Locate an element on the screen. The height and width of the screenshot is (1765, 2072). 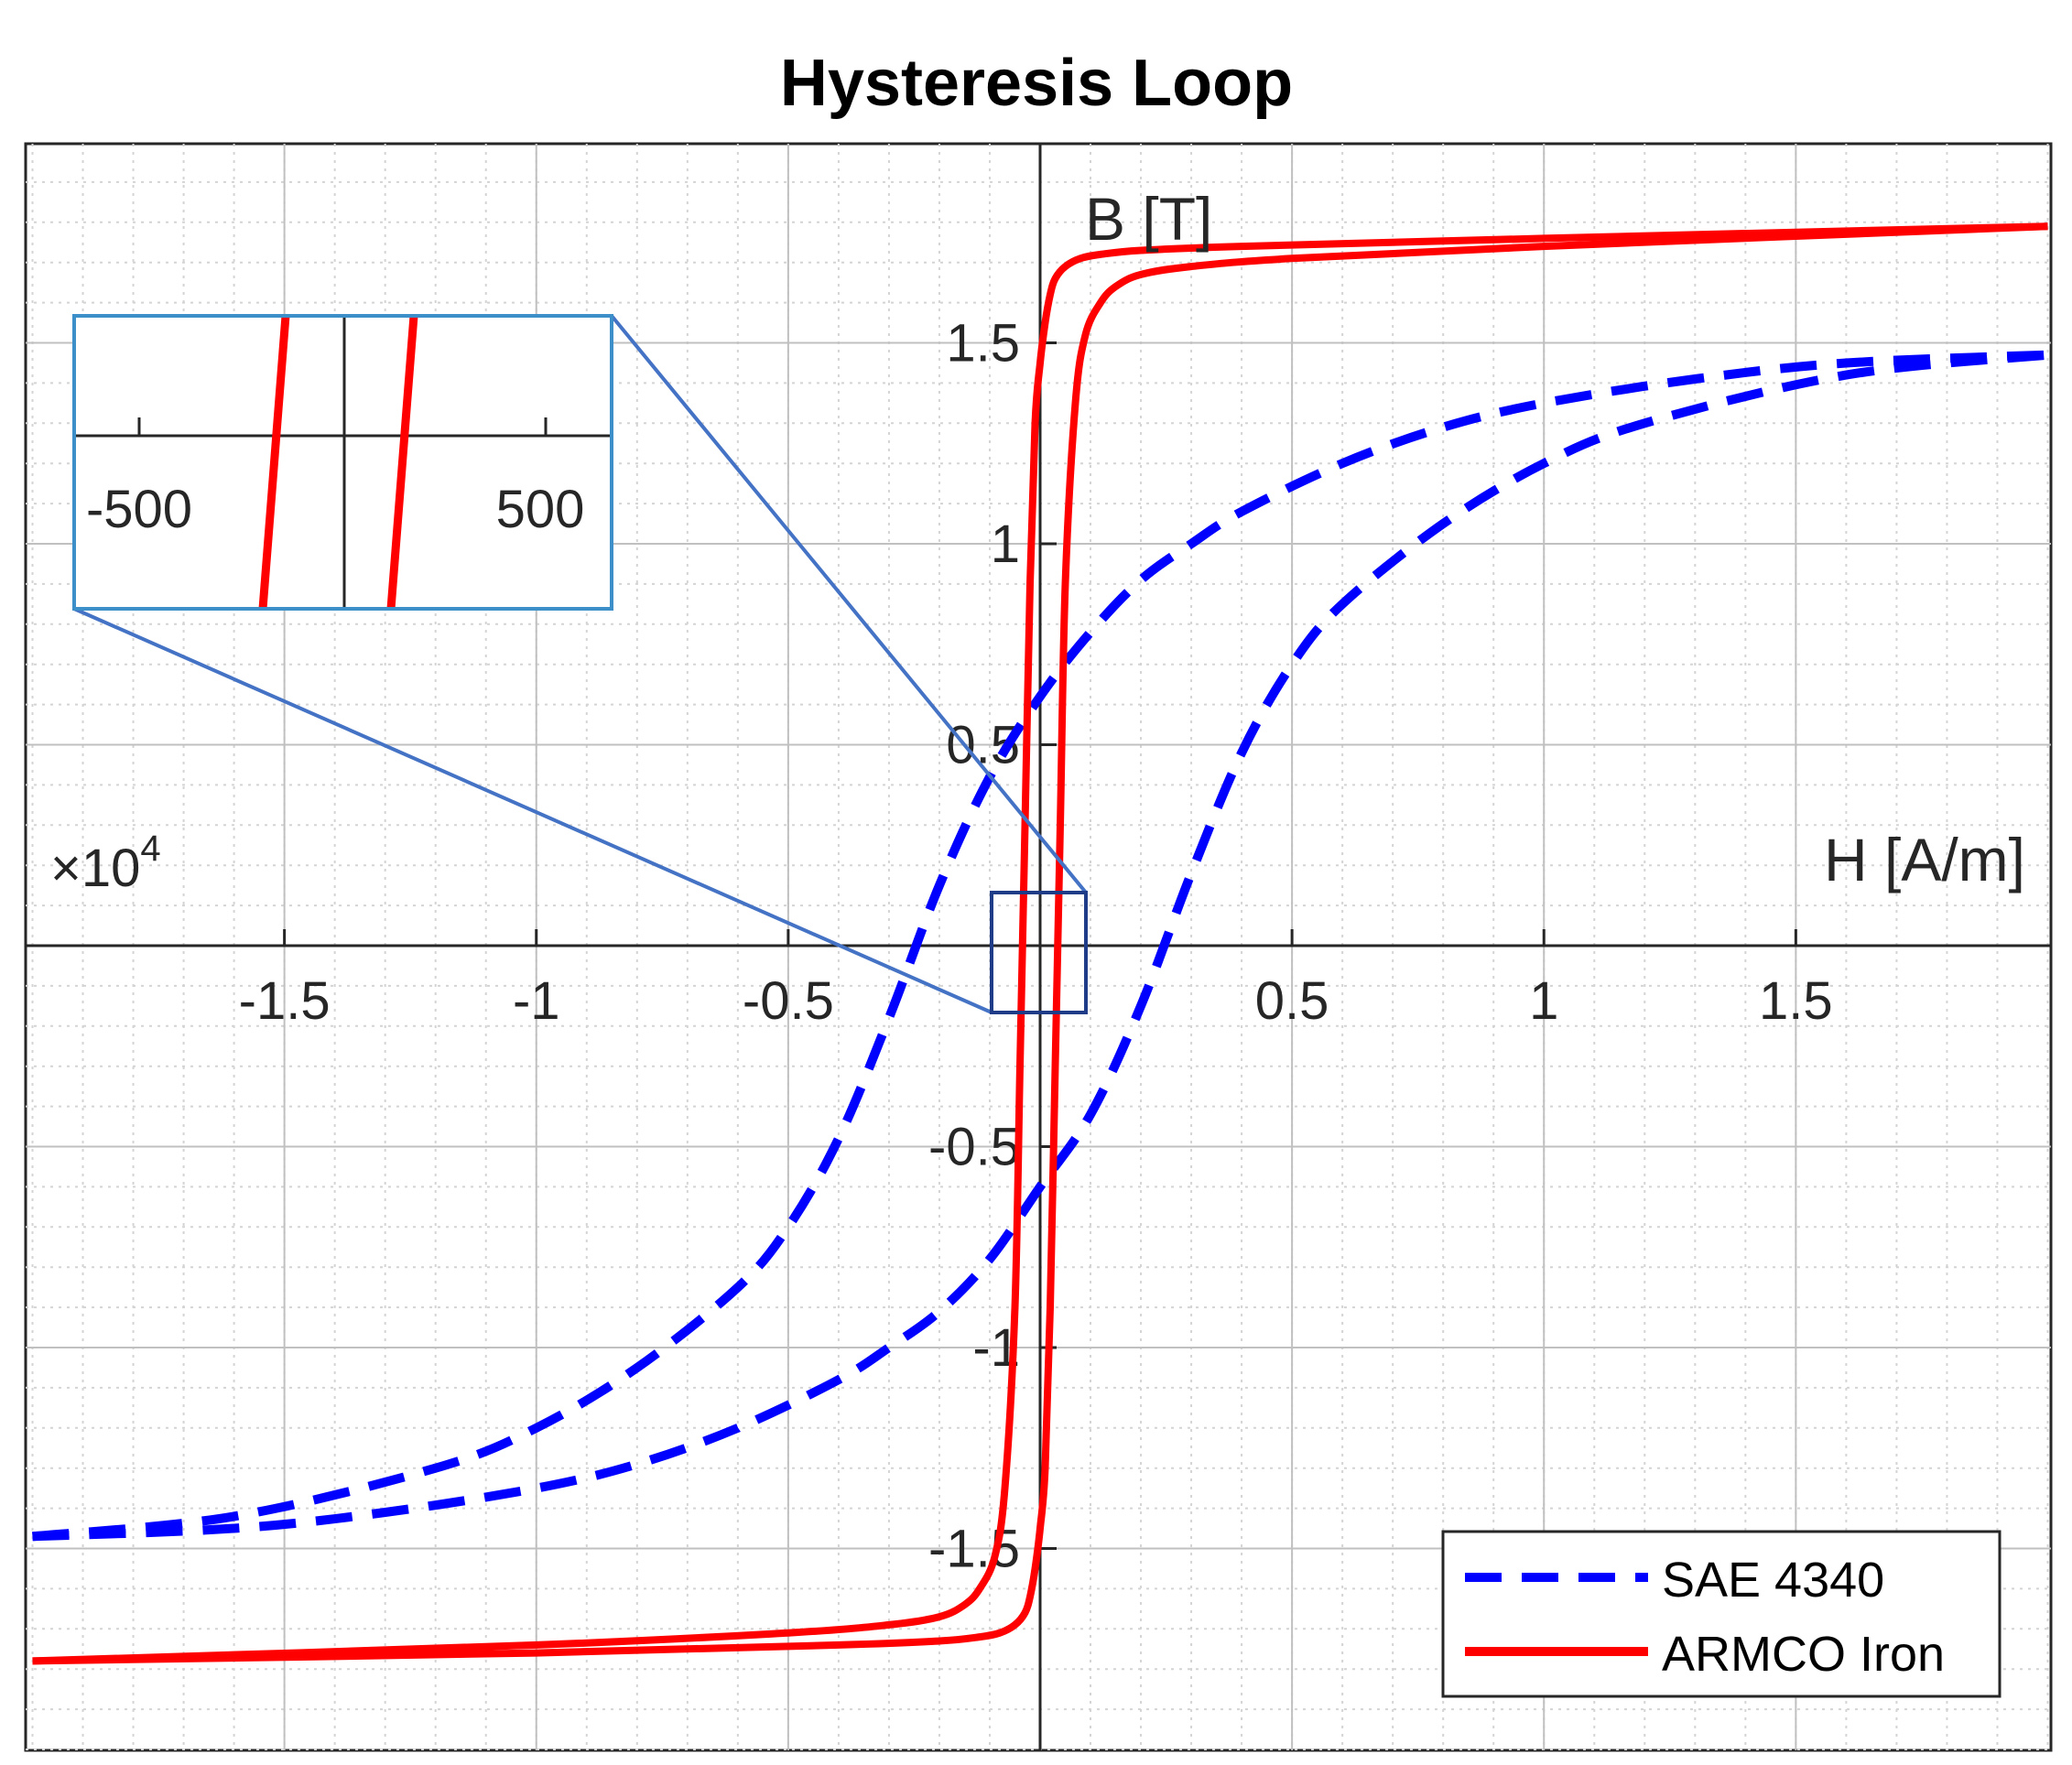
x-tick-label: 1 is located at coordinates (1543, 1001).